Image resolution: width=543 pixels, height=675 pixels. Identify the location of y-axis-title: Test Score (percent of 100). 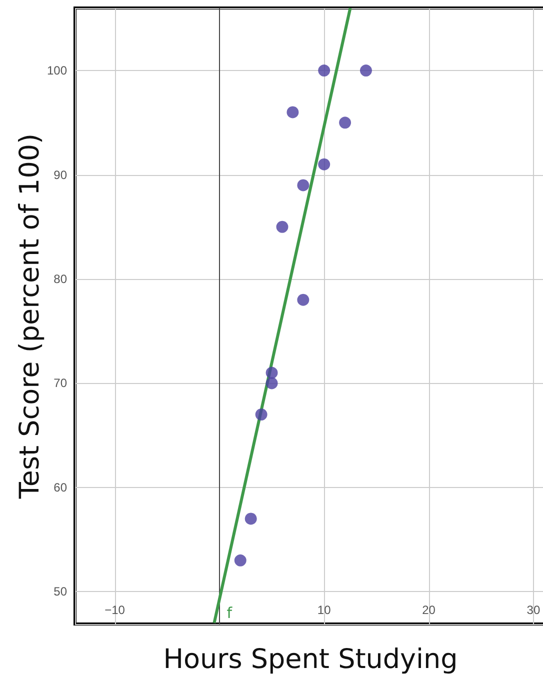
(30, 316).